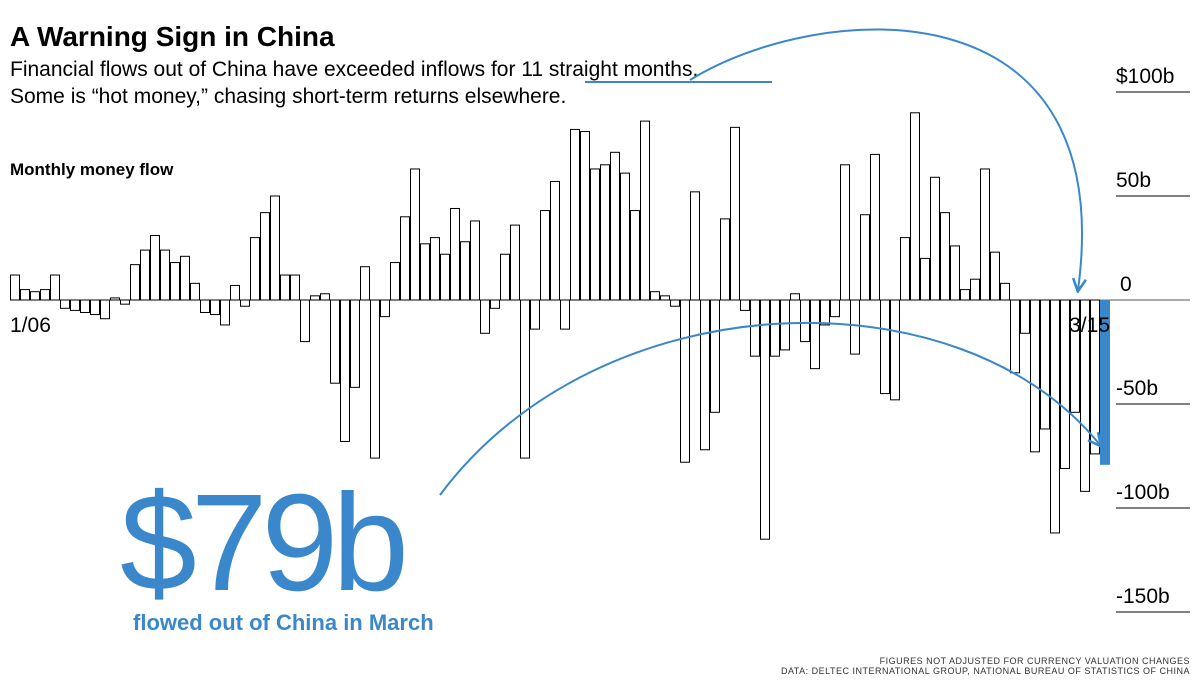 The height and width of the screenshot is (682, 1200). What do you see at coordinates (92, 169) in the screenshot?
I see `y-axis-label: Monthly money flow` at bounding box center [92, 169].